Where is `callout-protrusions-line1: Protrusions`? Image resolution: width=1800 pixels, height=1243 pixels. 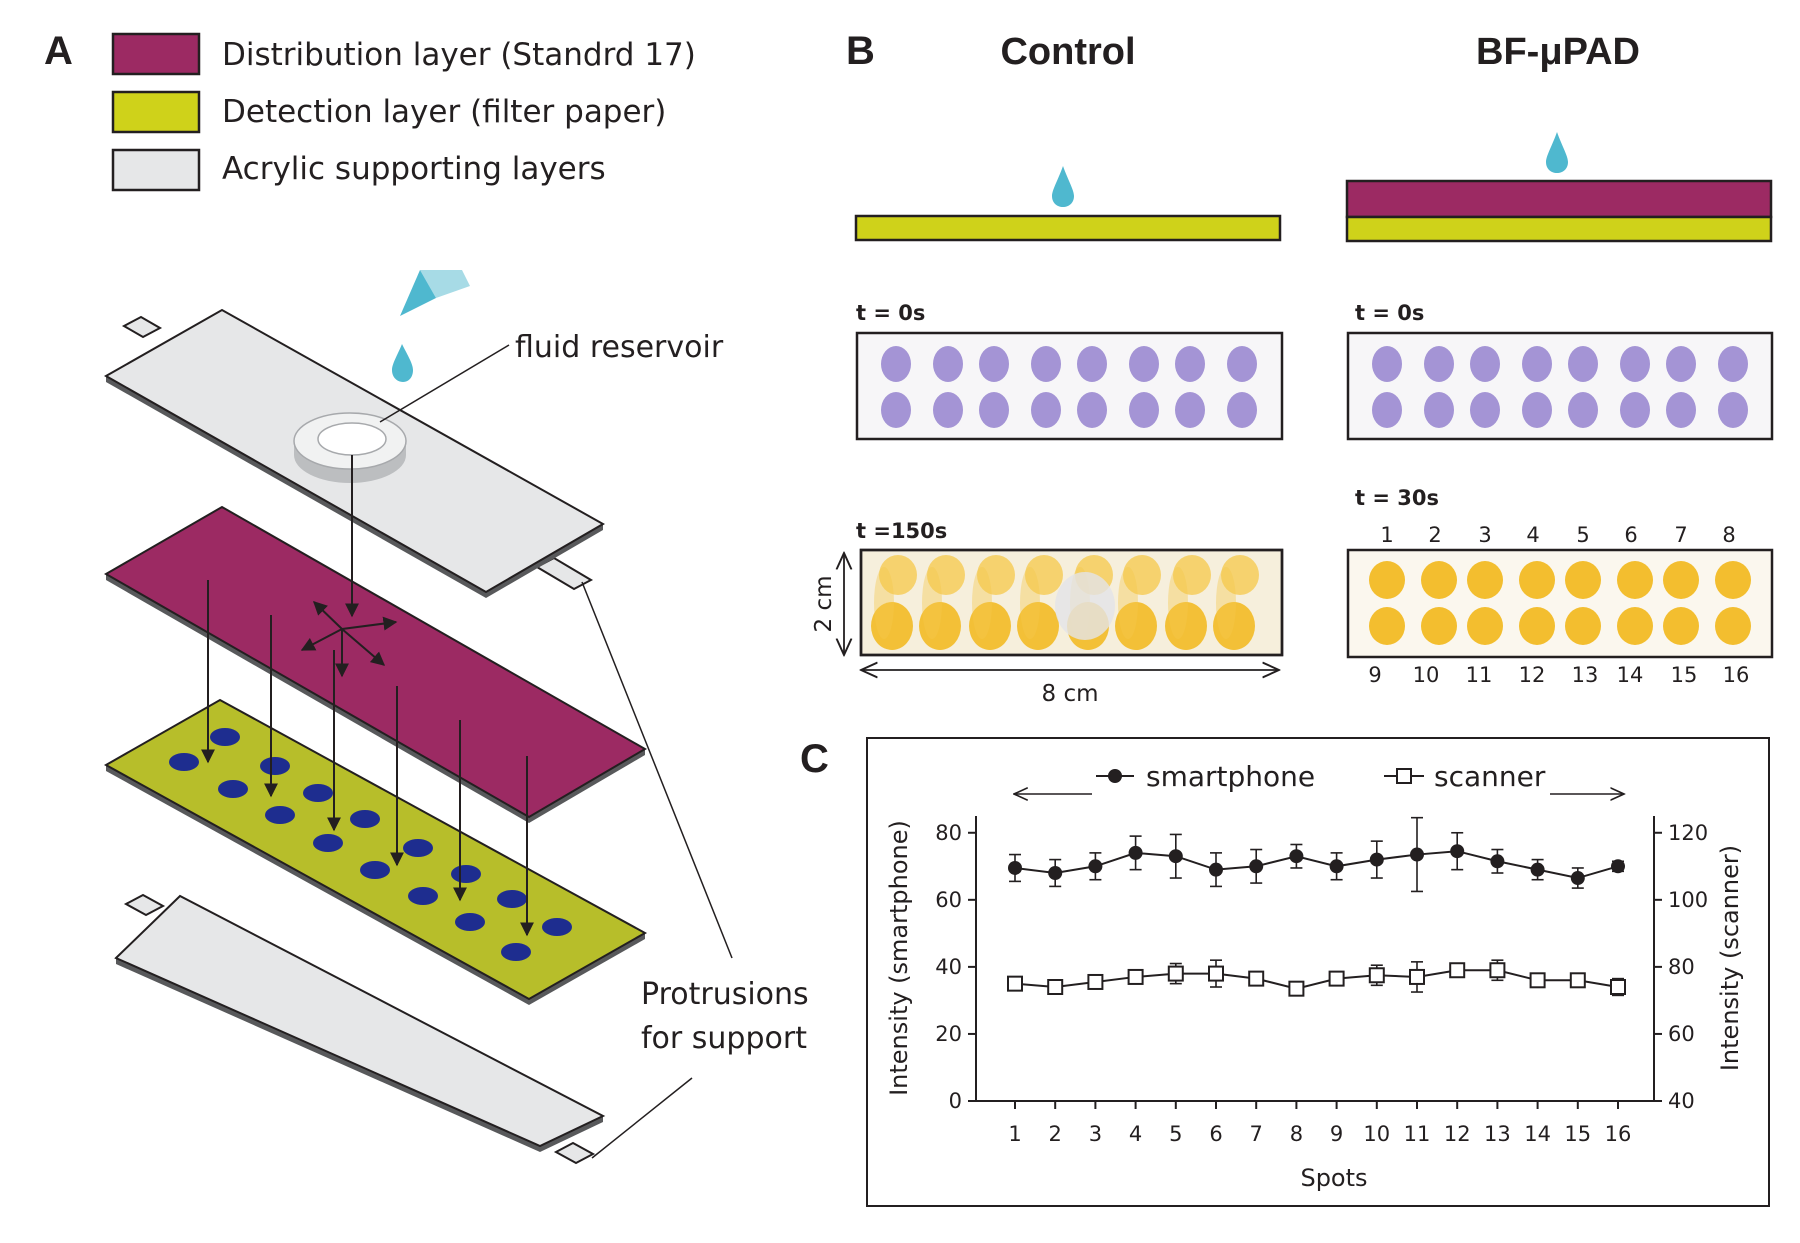
callout-protrusions-line1: Protrusions is located at coordinates (725, 994).